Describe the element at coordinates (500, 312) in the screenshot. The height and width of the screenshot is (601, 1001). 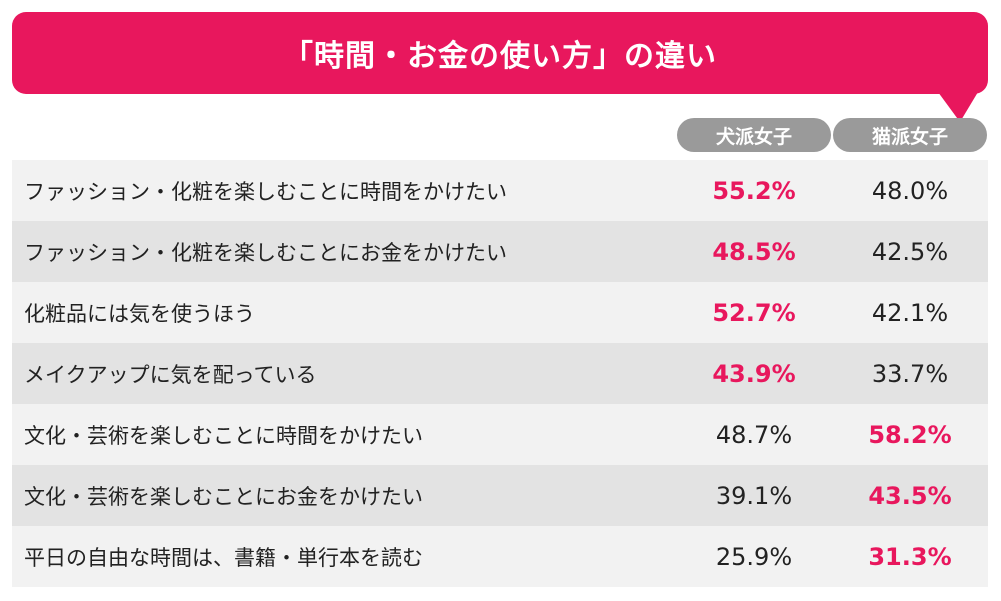
I see `table-row: 化粧品には気を使うほう 52.7% 42.1%` at that location.